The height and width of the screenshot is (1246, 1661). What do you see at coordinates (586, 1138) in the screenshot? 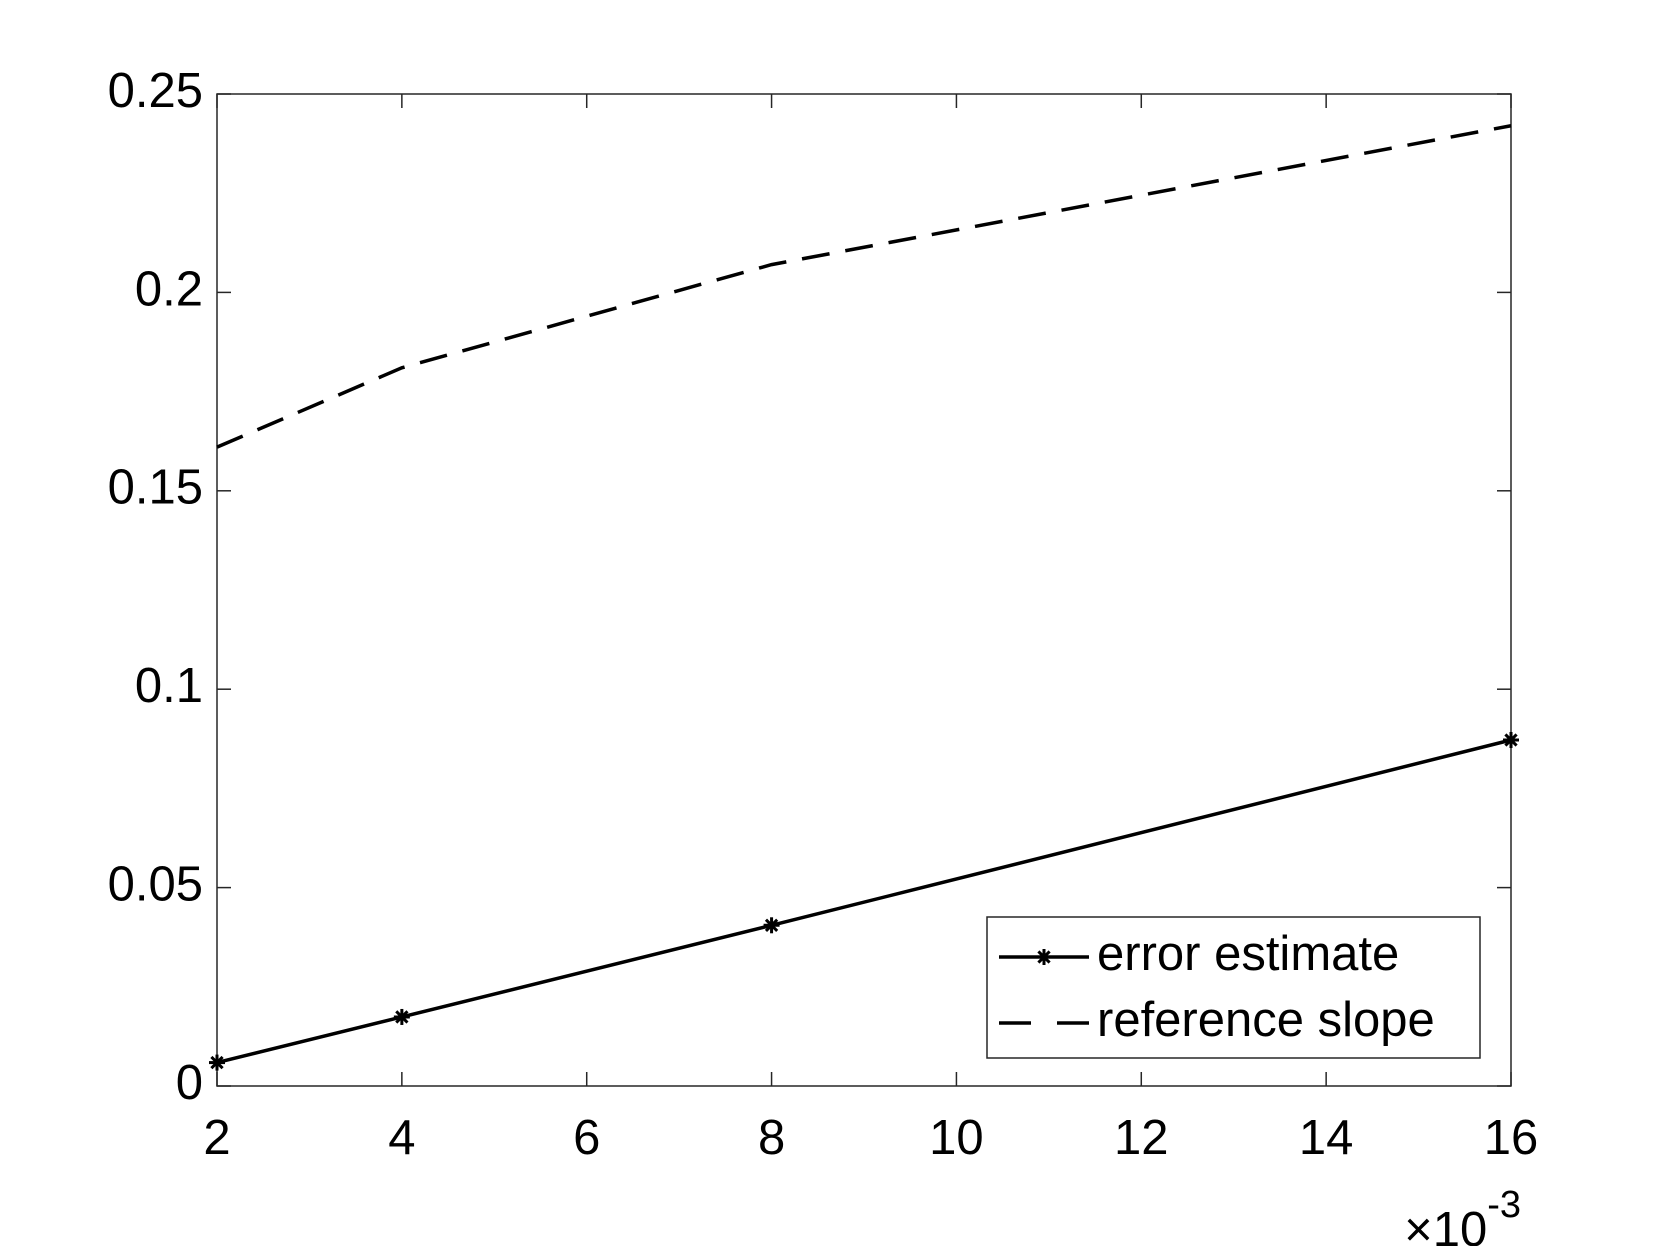
I see `x-tick-label: 6` at bounding box center [586, 1138].